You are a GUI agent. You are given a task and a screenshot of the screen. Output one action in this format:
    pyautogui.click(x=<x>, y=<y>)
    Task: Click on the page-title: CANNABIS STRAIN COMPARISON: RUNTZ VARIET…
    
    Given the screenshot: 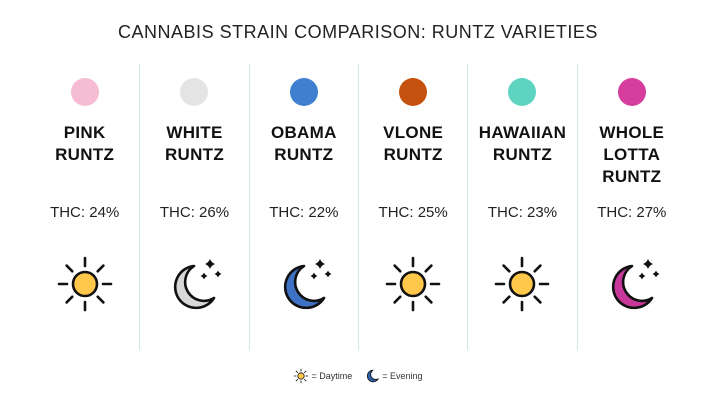 What is the action you would take?
    pyautogui.click(x=358, y=32)
    